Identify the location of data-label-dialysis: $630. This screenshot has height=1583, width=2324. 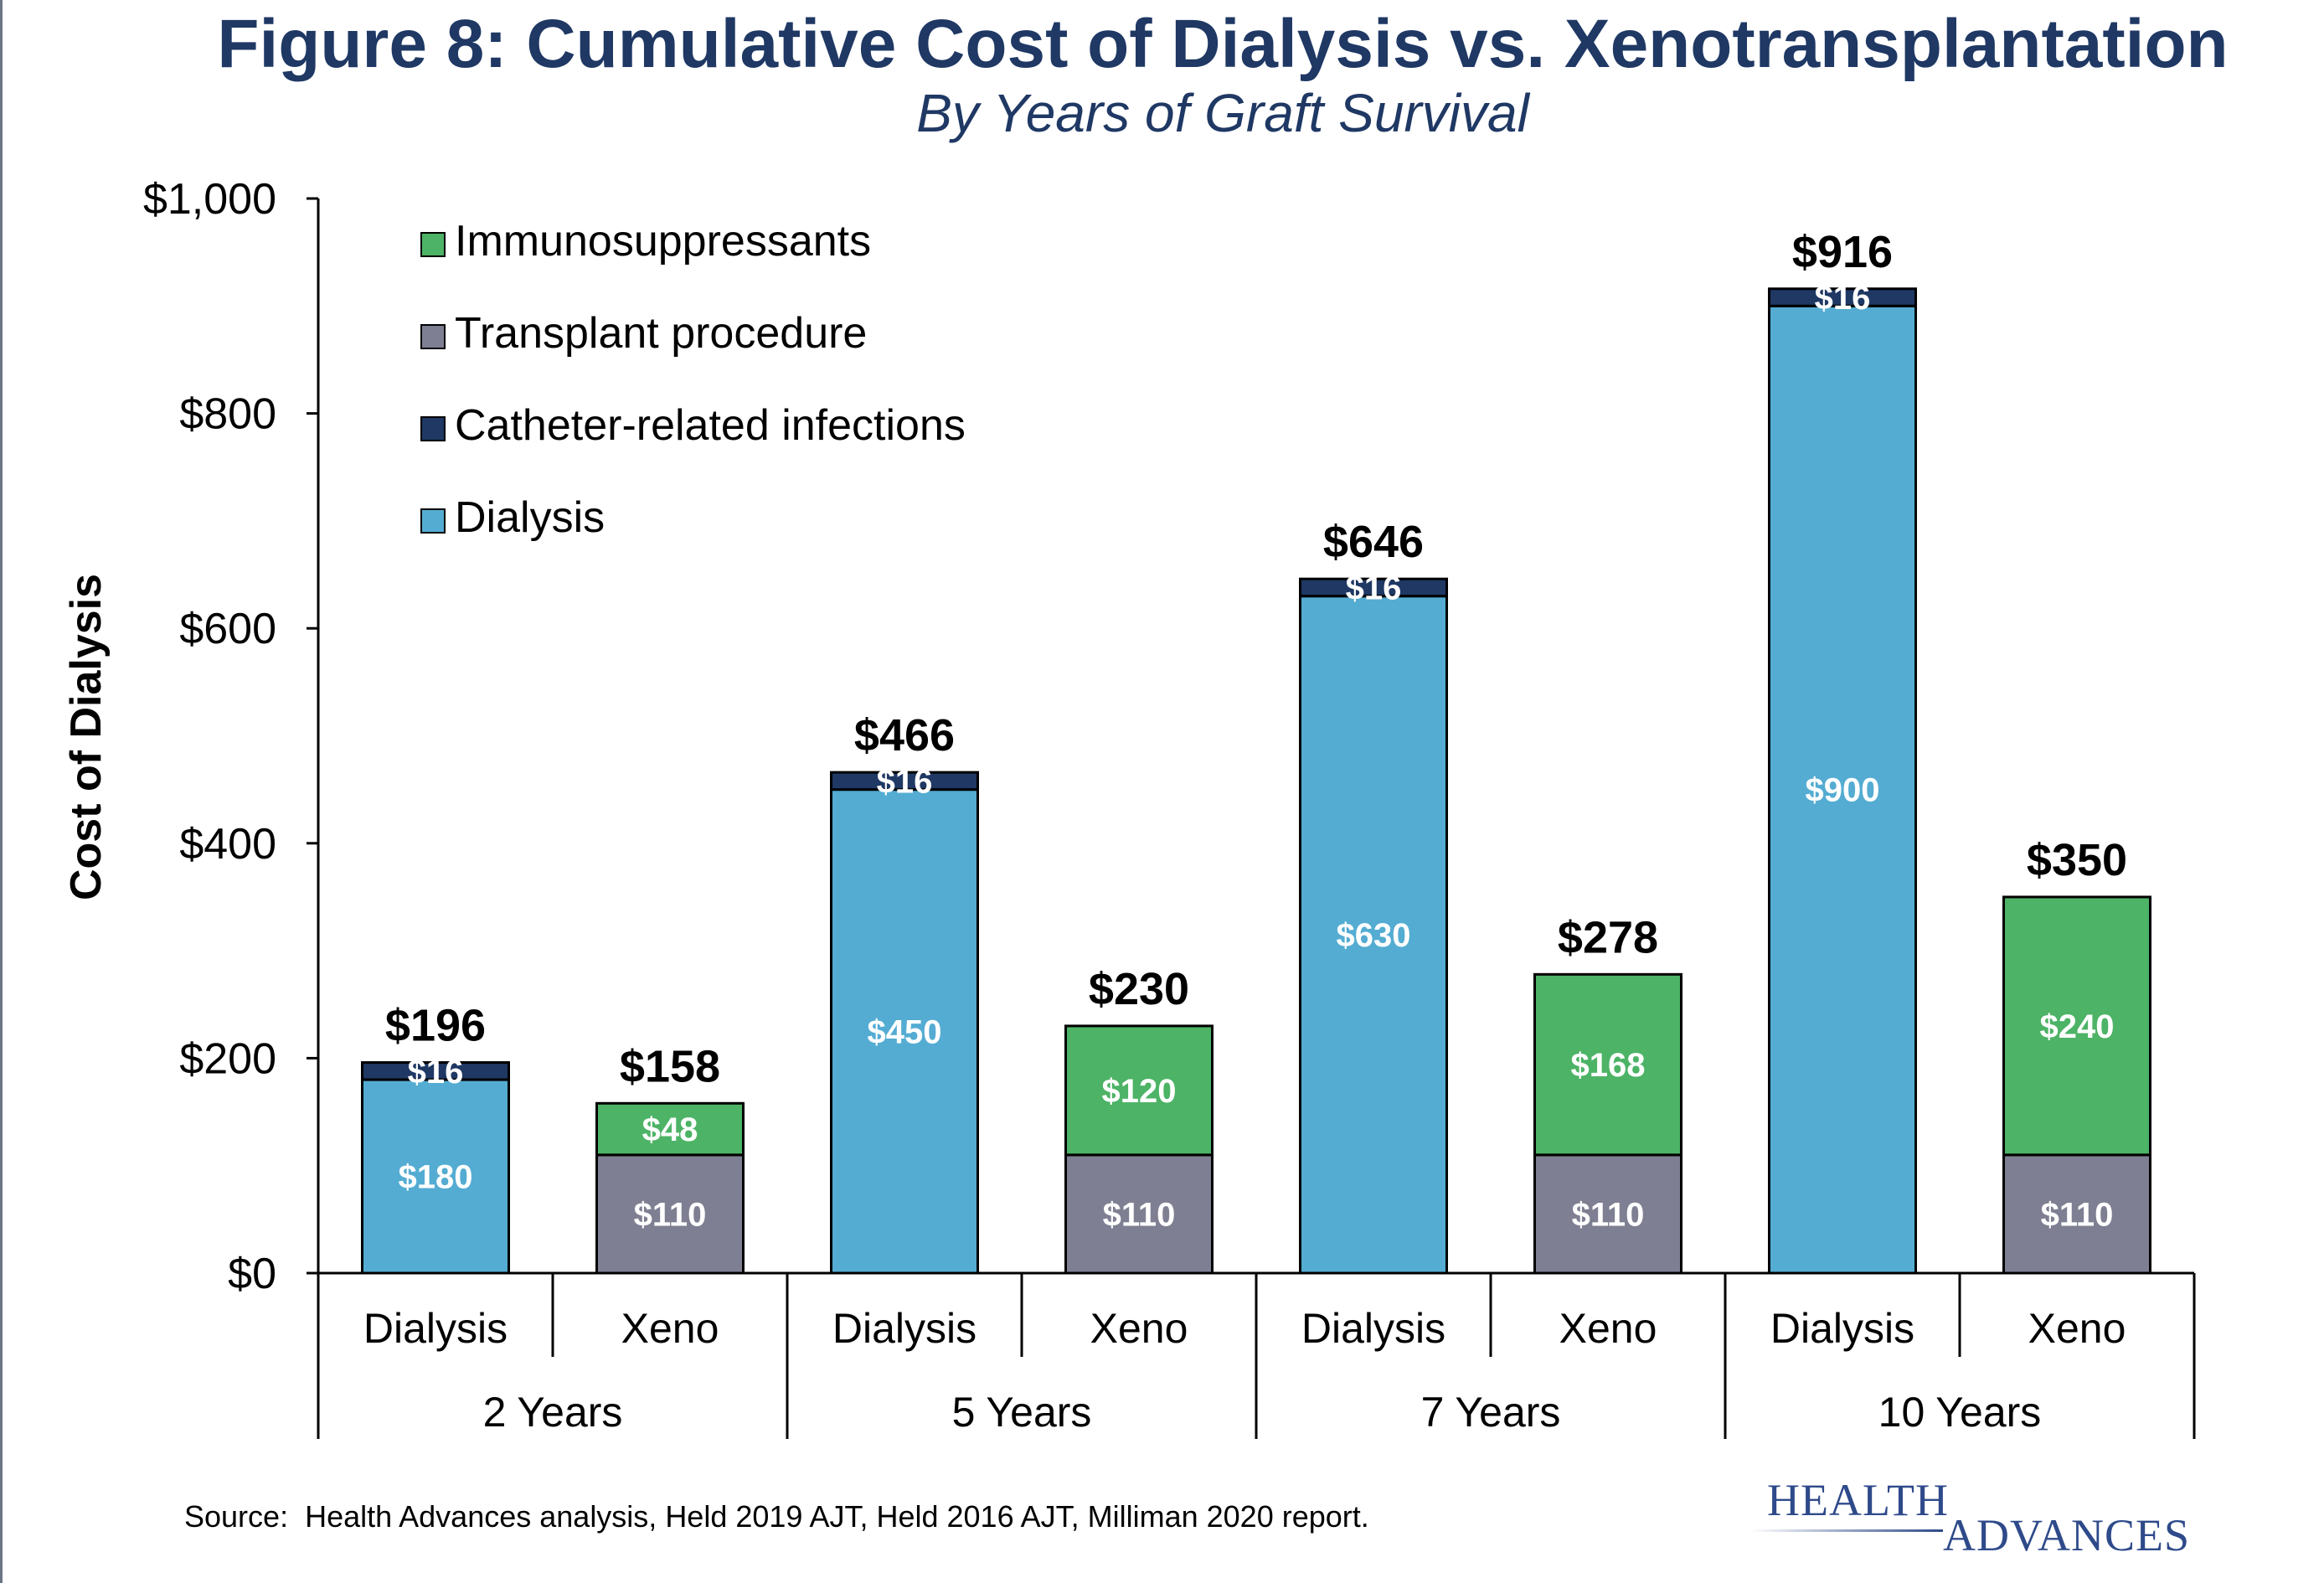
(1374, 935).